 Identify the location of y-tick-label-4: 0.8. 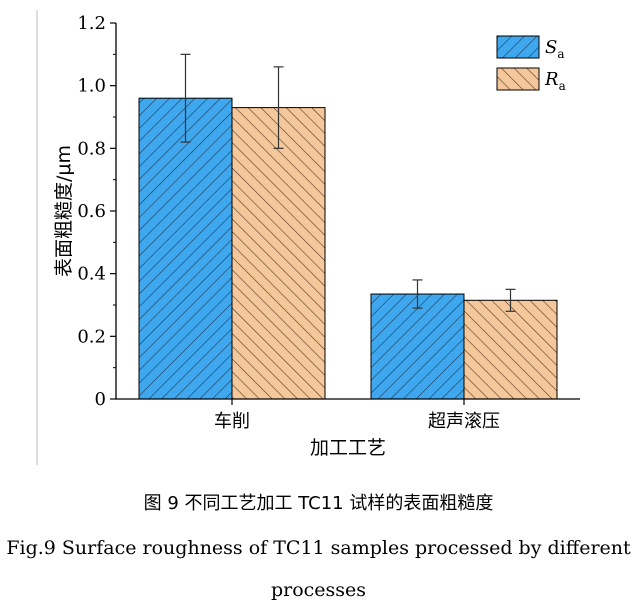
(91, 148).